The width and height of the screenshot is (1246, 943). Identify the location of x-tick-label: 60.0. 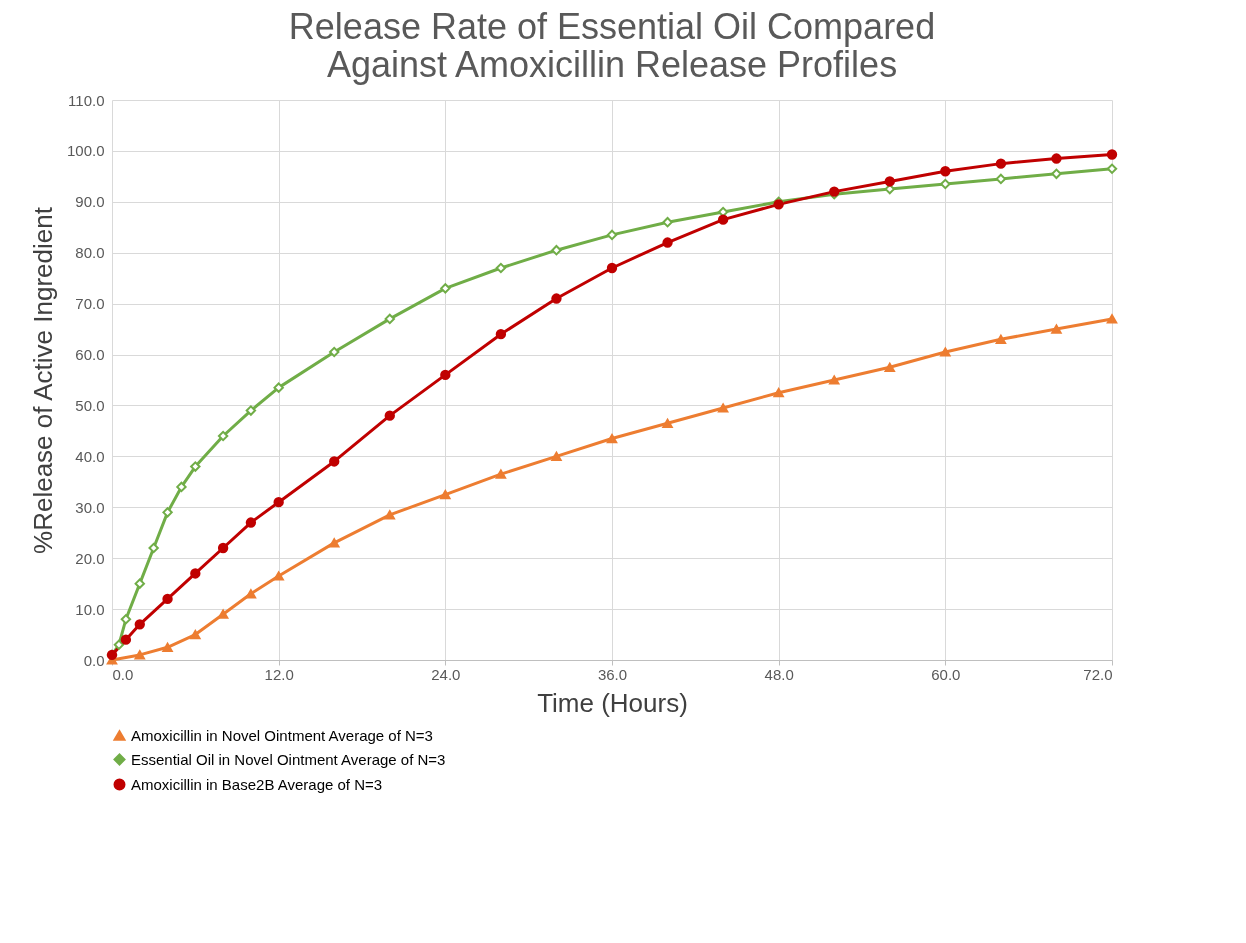
(946, 674).